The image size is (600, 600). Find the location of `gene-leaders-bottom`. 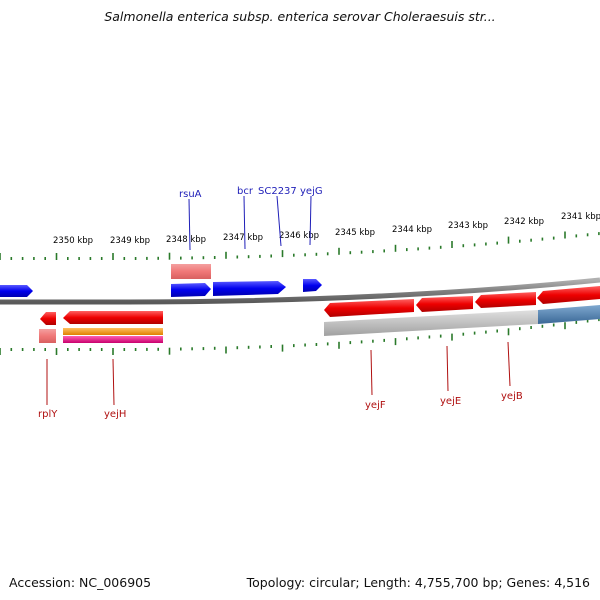

gene-leaders-bottom is located at coordinates (278, 373).